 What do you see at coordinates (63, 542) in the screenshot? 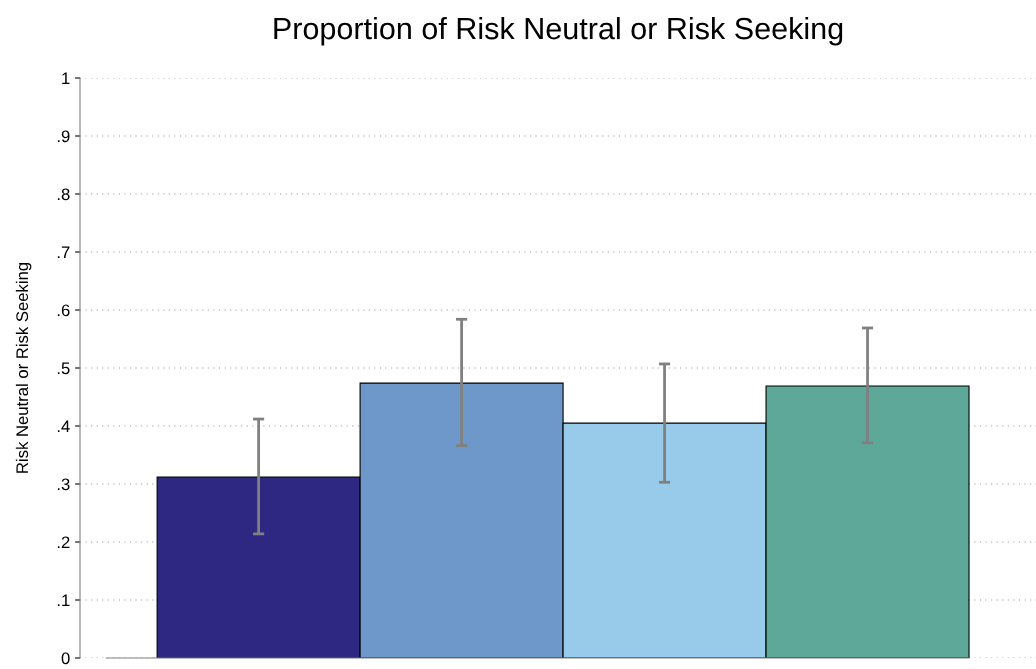
I see `y-tick-label: .2` at bounding box center [63, 542].